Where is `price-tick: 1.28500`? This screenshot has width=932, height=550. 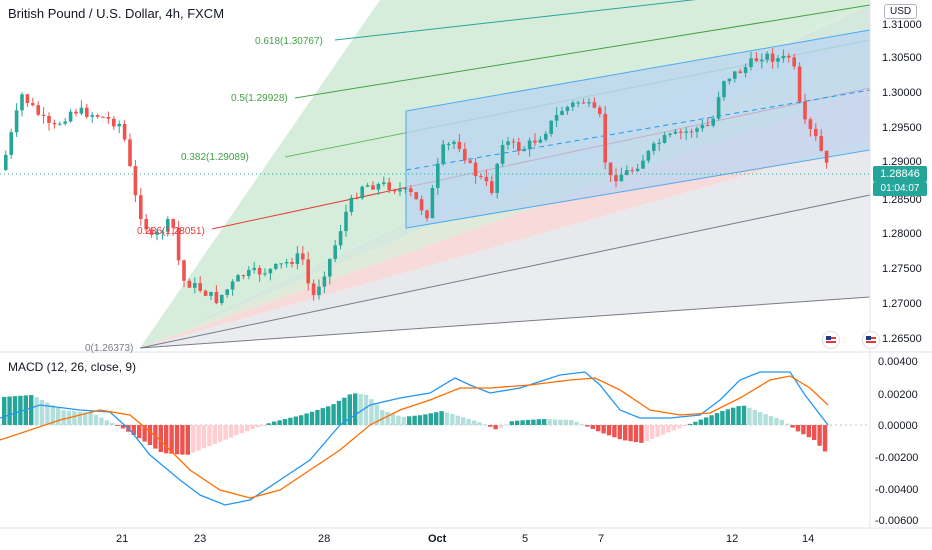 price-tick: 1.28500 is located at coordinates (902, 200).